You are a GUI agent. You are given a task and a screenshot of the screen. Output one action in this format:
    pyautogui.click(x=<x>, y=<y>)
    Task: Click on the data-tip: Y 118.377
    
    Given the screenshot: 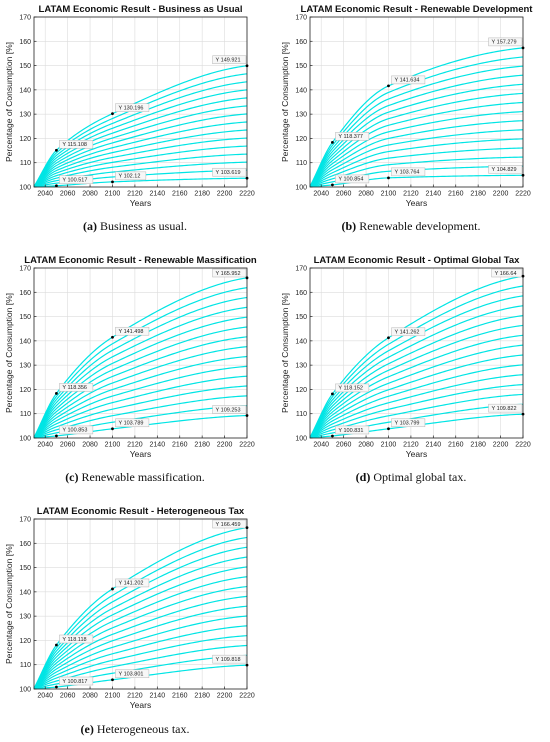 What is the action you would take?
    pyautogui.click(x=350, y=138)
    